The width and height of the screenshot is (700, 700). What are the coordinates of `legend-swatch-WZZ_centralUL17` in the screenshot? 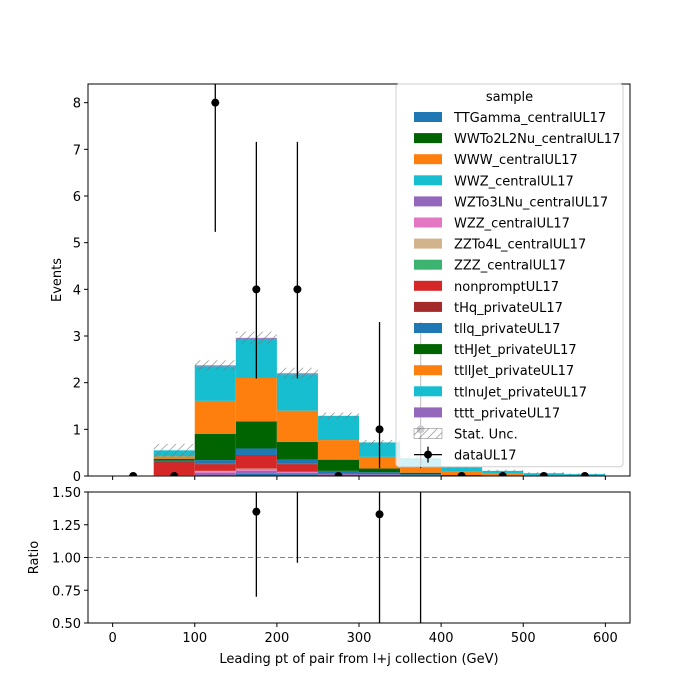 It's located at (428, 222).